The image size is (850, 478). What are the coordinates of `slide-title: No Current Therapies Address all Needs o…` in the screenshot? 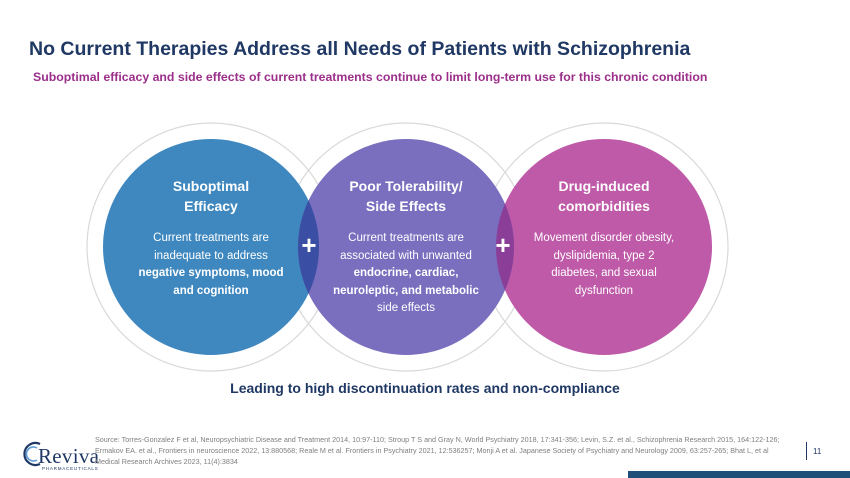 It's located at (360, 49).